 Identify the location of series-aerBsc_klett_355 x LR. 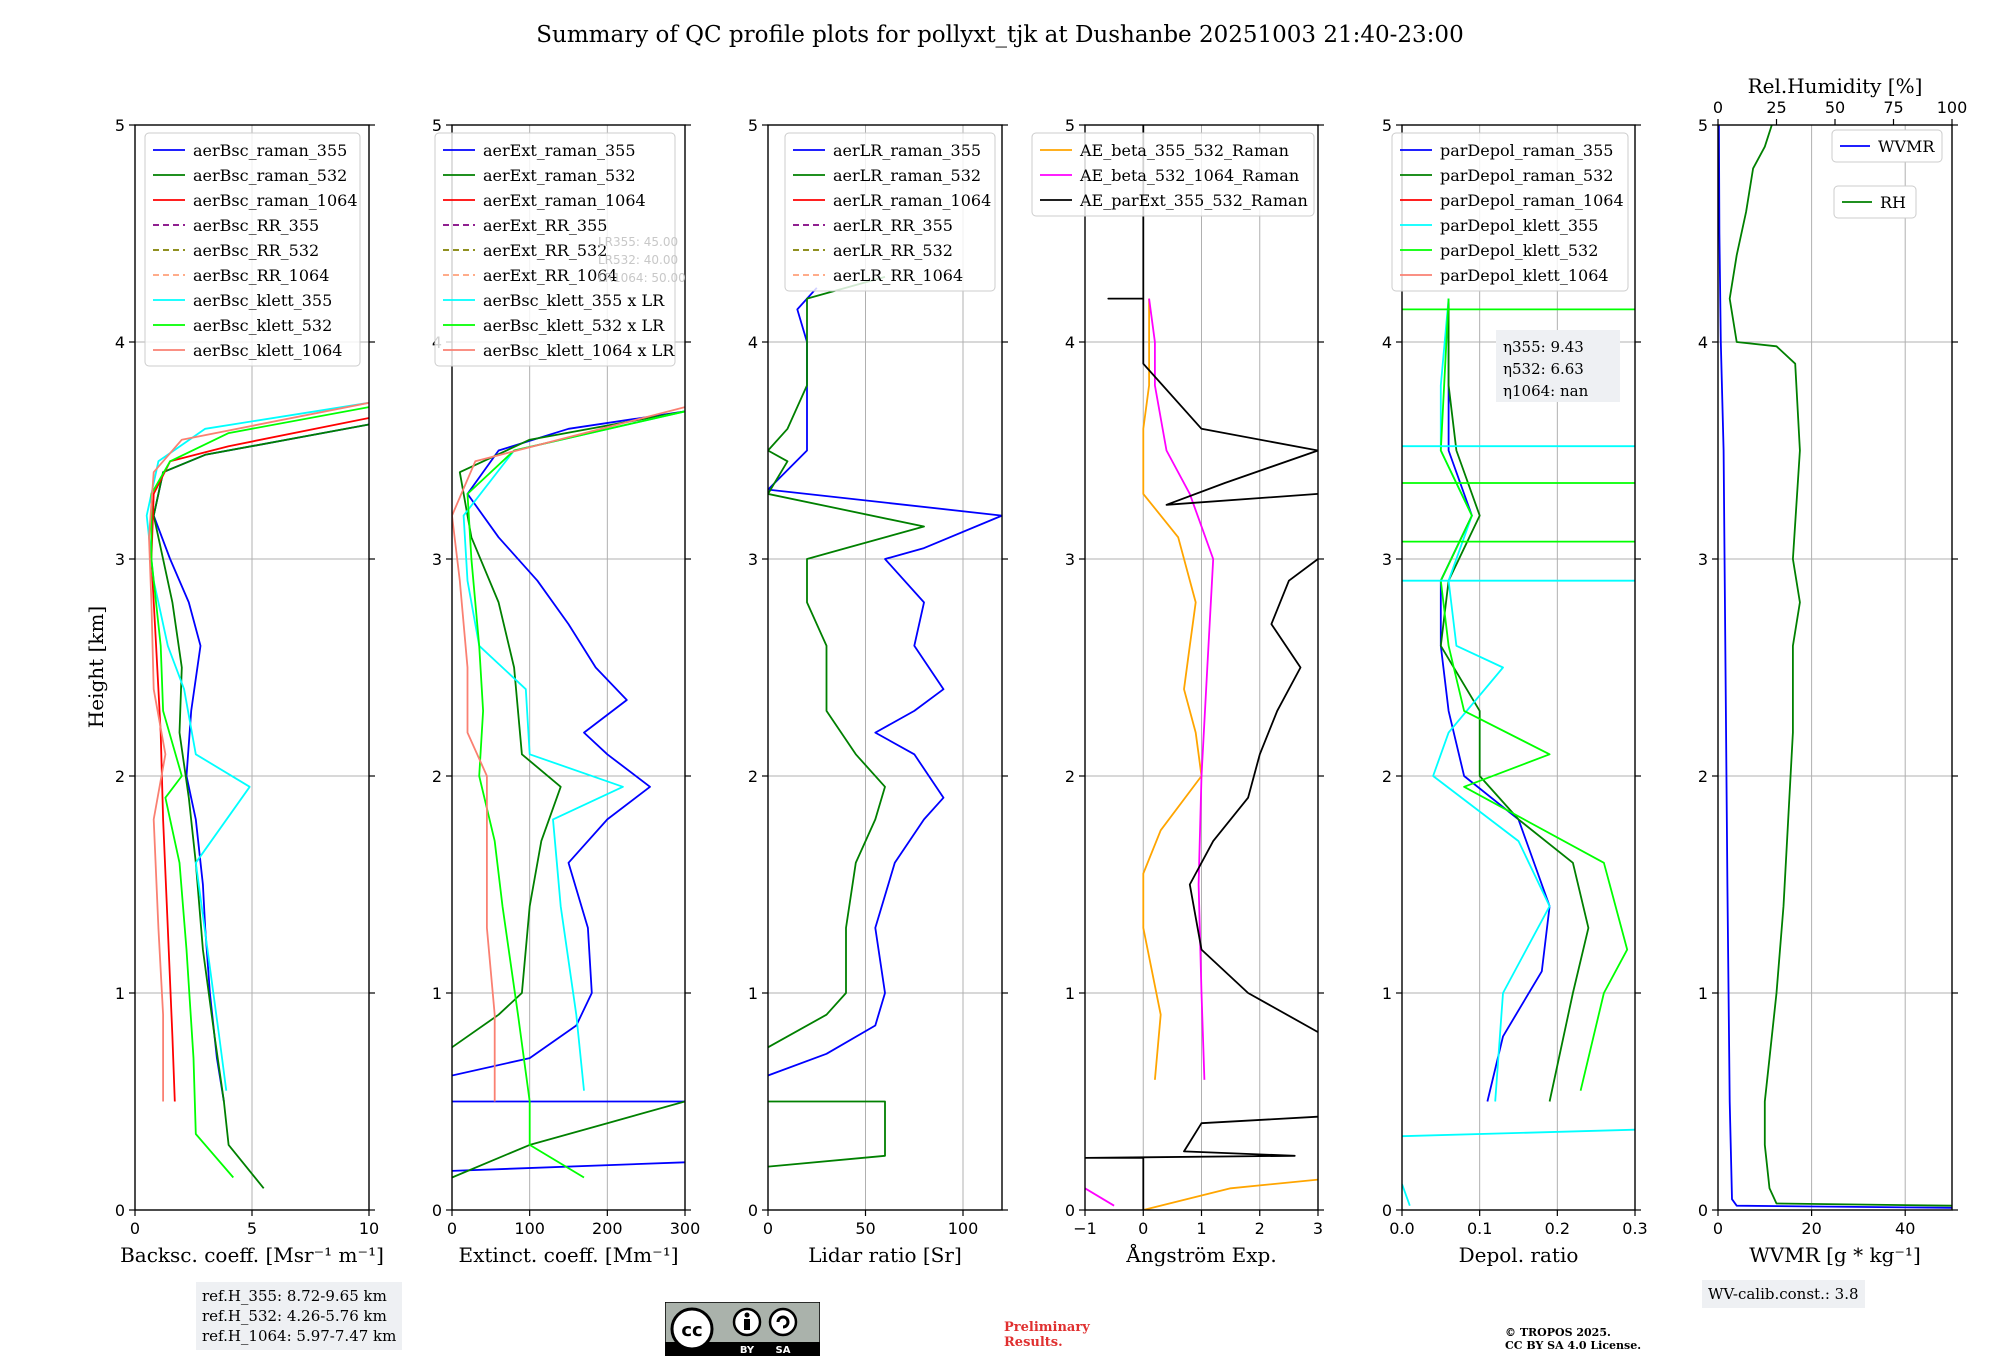
(573, 750).